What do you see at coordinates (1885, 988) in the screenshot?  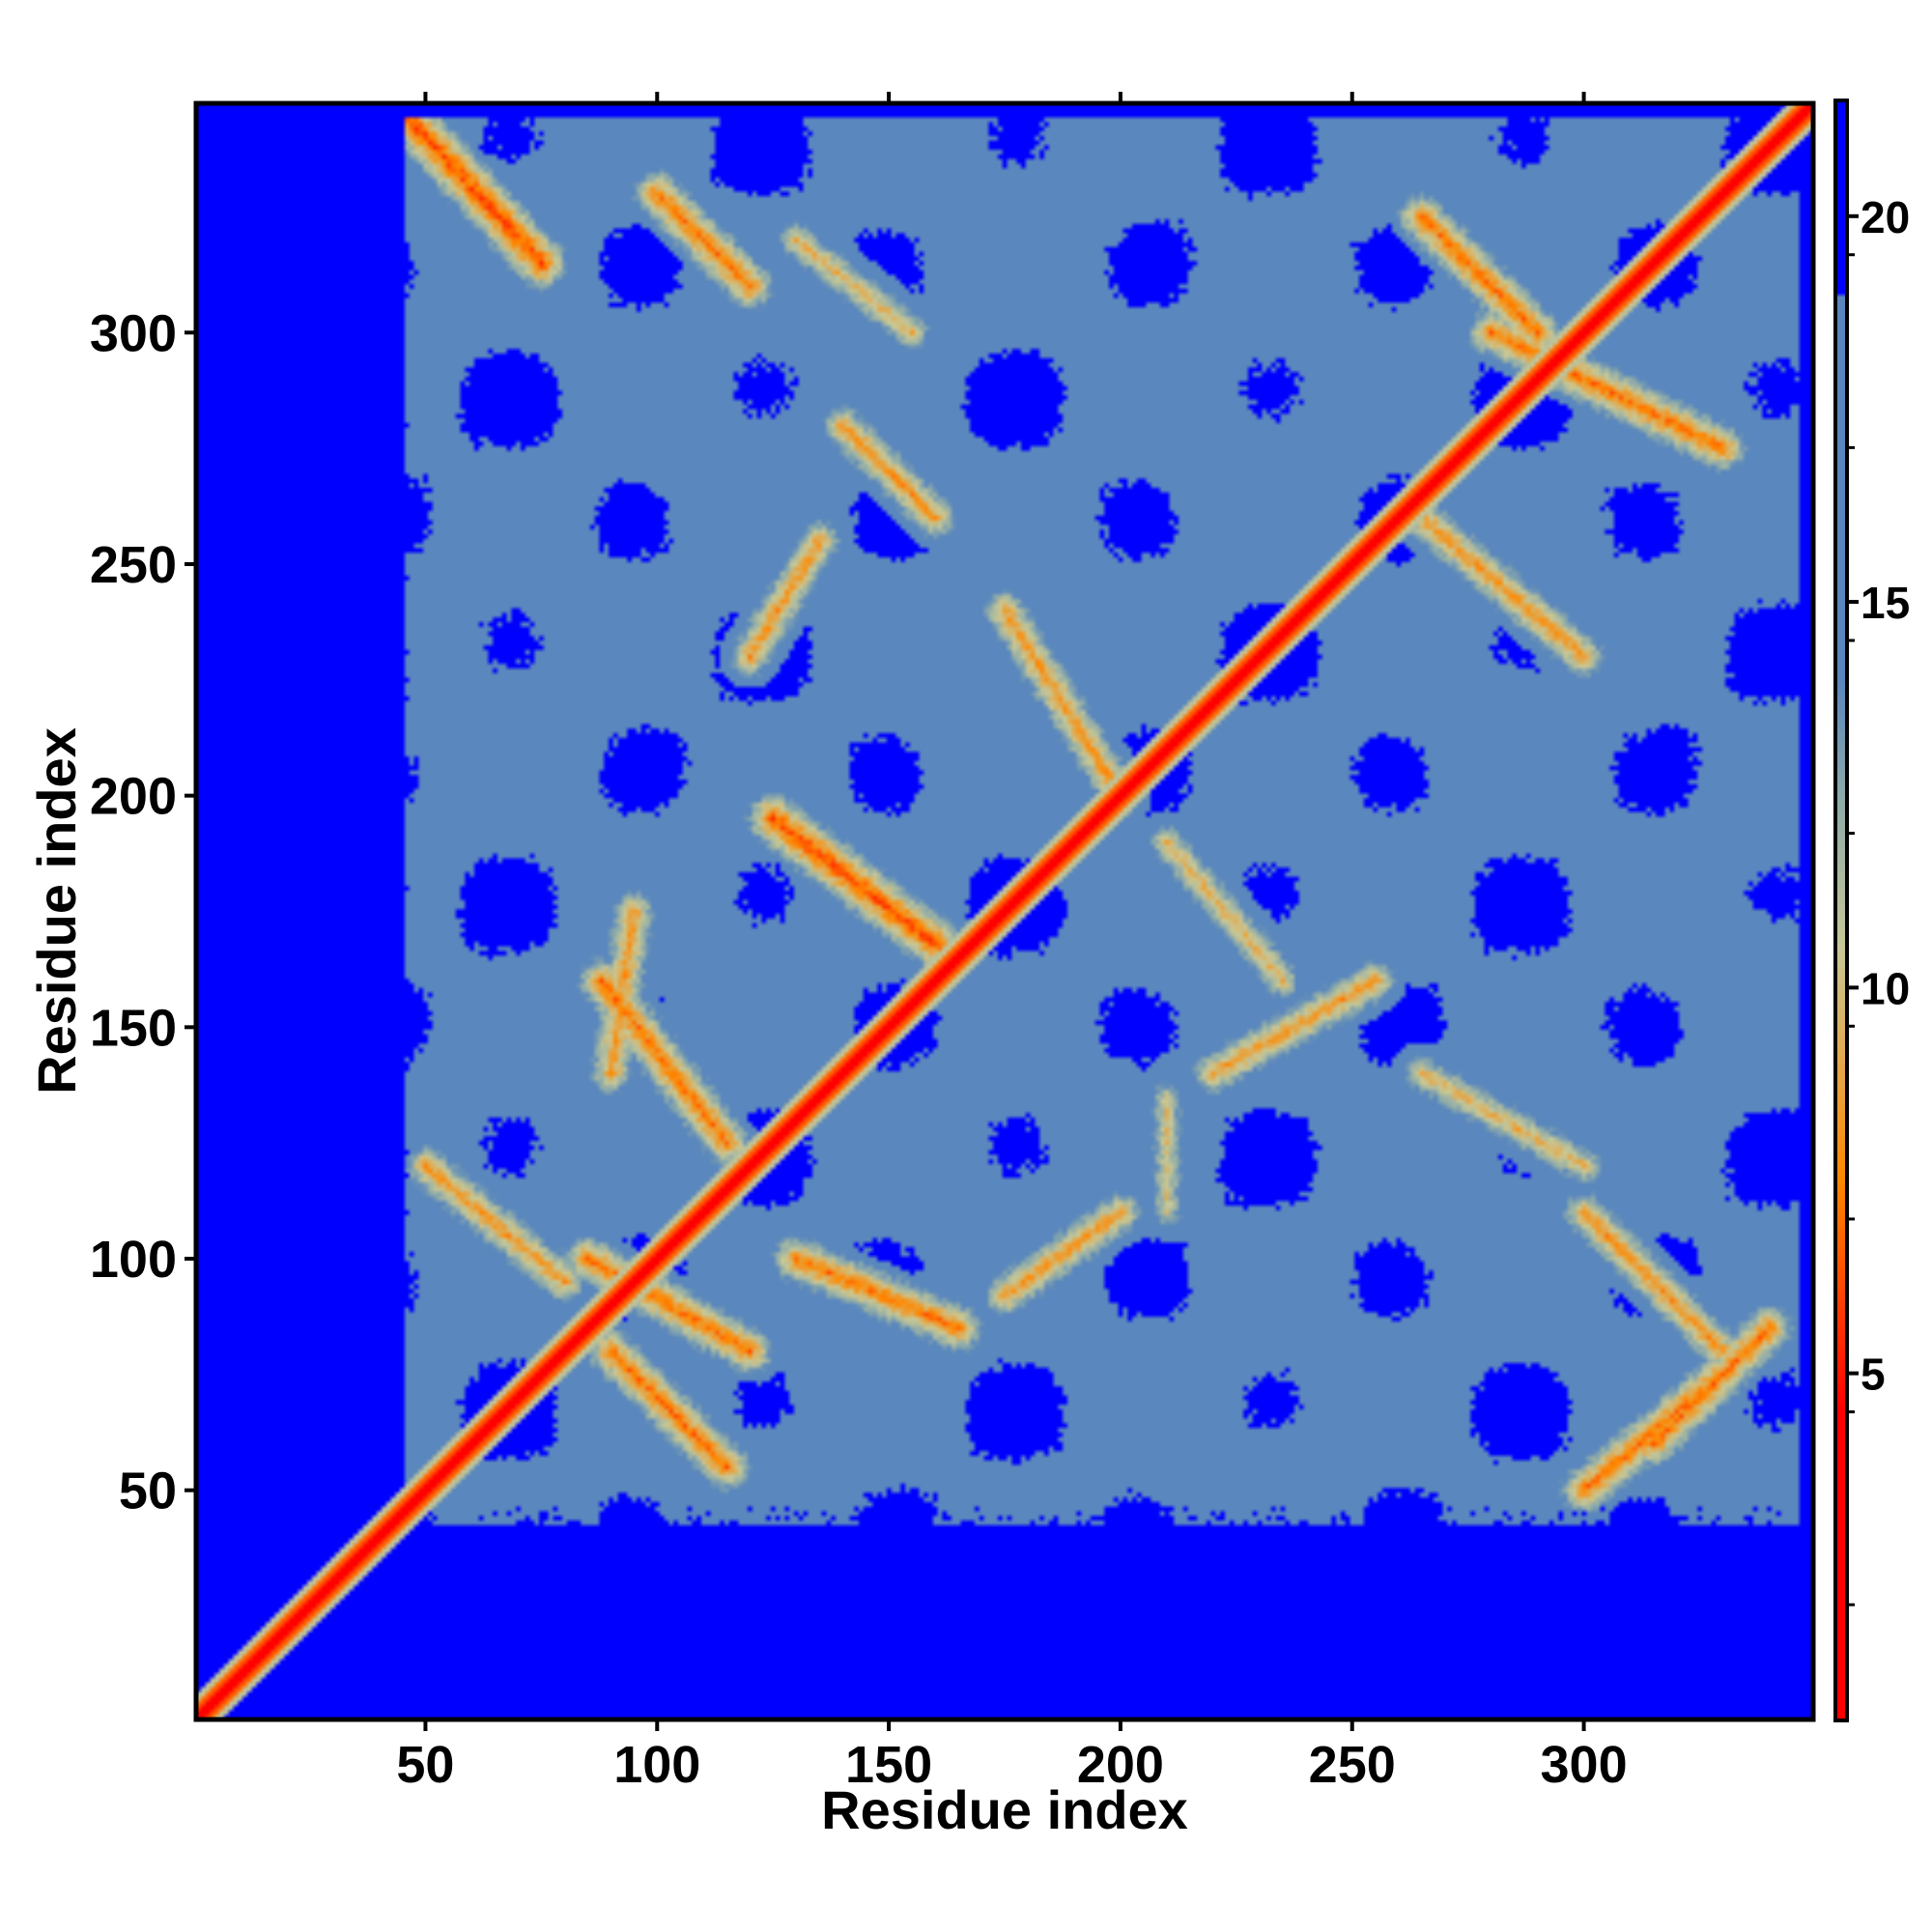 I see `colorbar-tick-label: 10` at bounding box center [1885, 988].